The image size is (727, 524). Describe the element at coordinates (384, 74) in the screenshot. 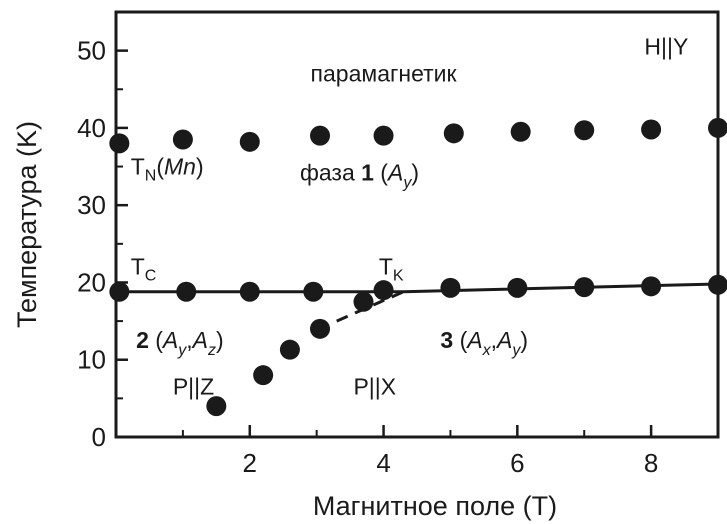

I see `label-paramagnet: парамагнетик` at that location.